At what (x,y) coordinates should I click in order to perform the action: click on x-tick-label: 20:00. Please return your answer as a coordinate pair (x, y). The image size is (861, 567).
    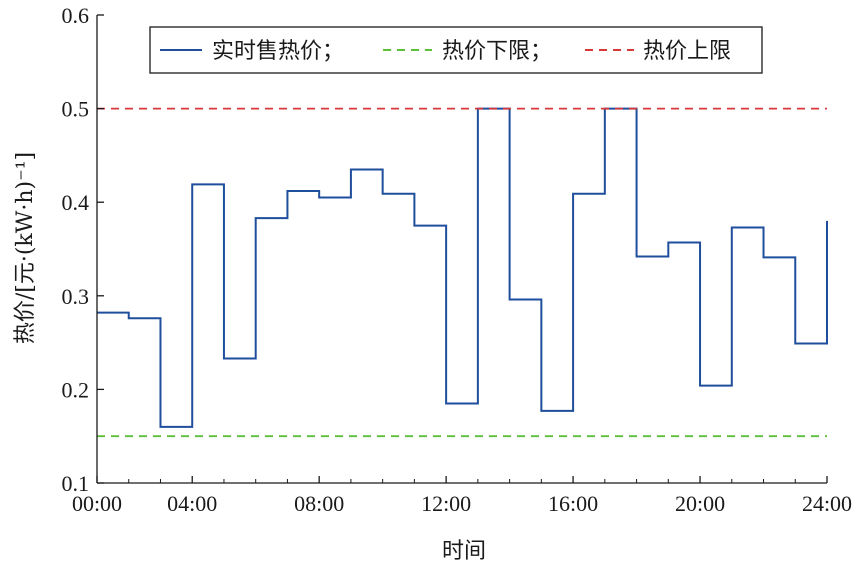
    Looking at the image, I should click on (700, 503).